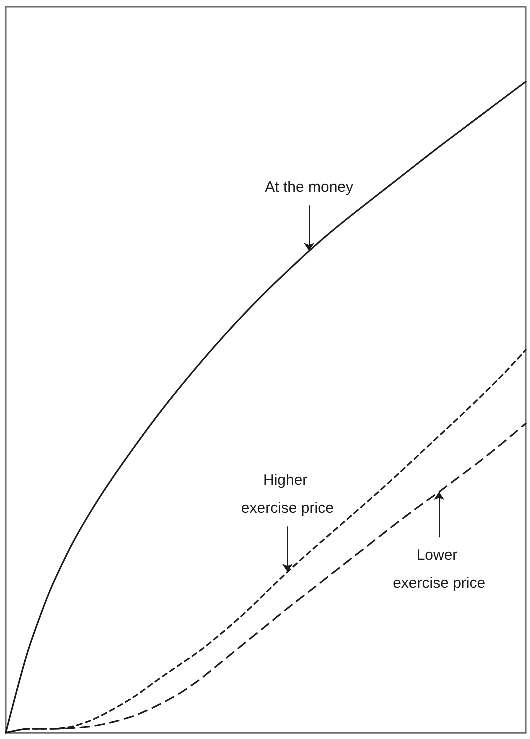 This screenshot has height=739, width=530. I want to click on series-label: Higher exercise price, so click(287, 495).